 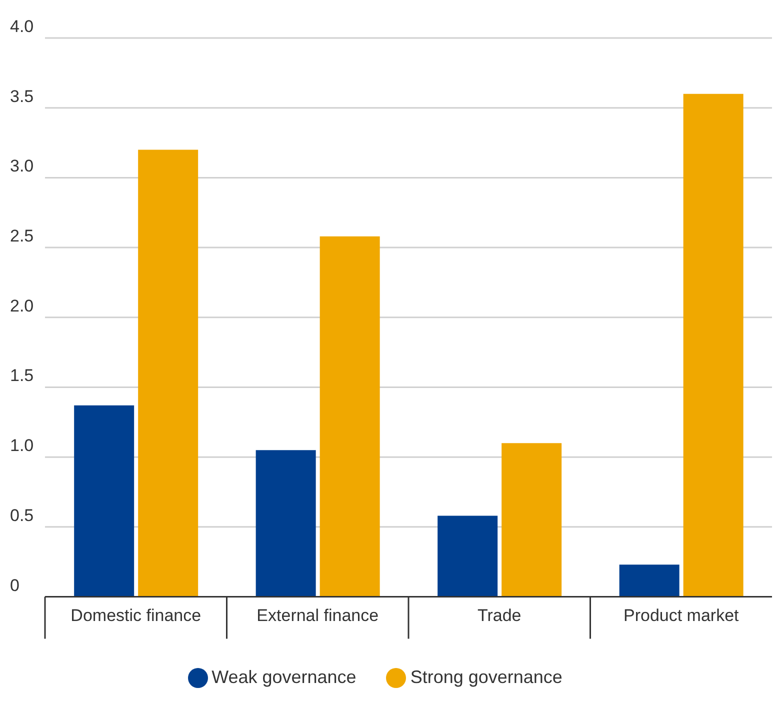 I want to click on legend-label: Weak governance, so click(x=284, y=676).